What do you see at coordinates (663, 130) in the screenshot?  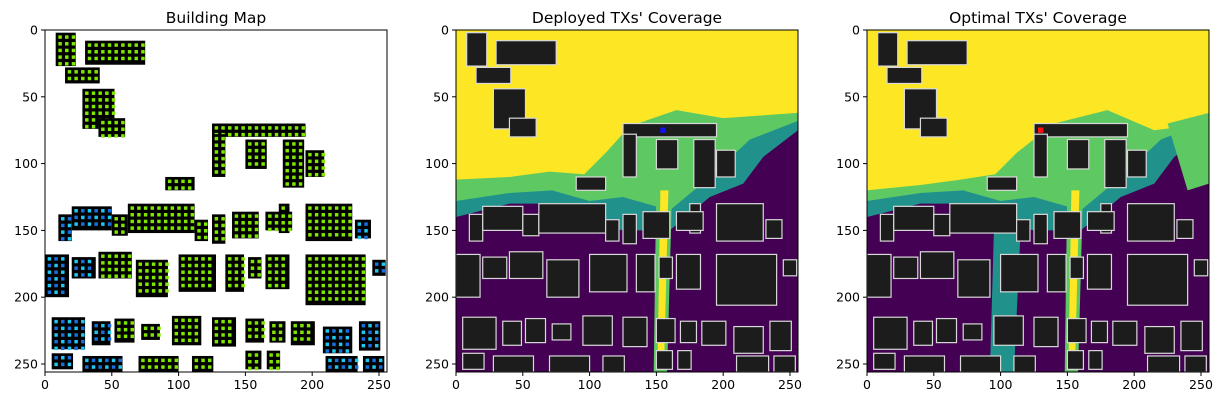 I see `tx-marker` at bounding box center [663, 130].